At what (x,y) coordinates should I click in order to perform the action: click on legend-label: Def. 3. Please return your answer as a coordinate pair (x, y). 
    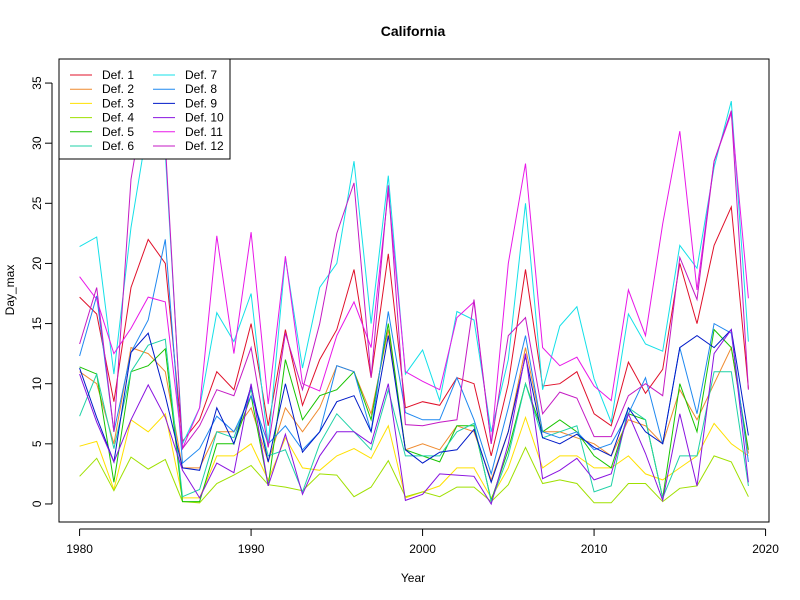
    Looking at the image, I should click on (118, 103).